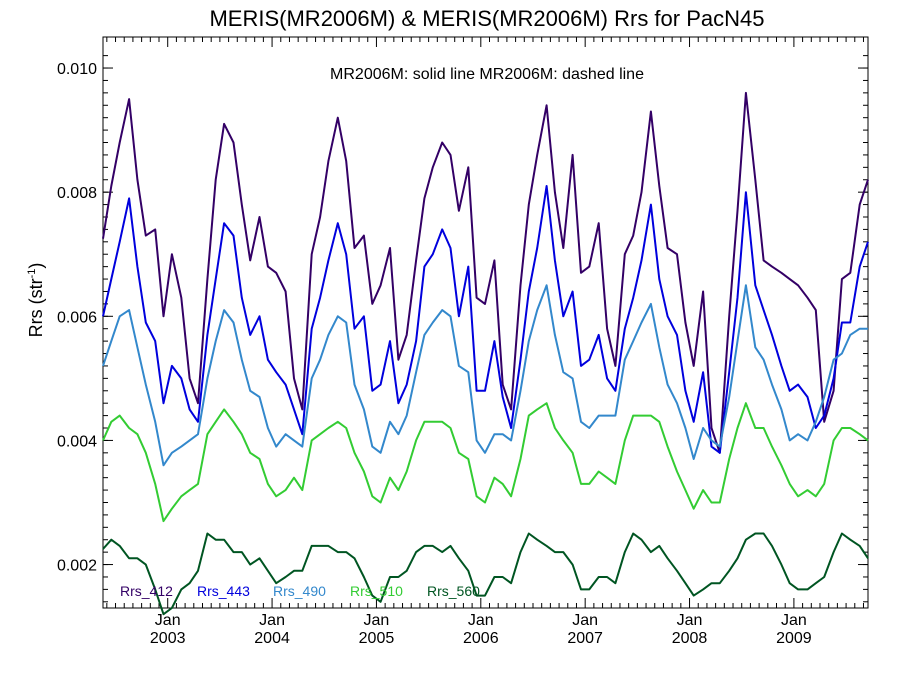 Image resolution: width=900 pixels, height=675 pixels. Describe the element at coordinates (487, 74) in the screenshot. I see `line-style-annotation: MR2006M: solid line MR2006M: dashed line` at that location.